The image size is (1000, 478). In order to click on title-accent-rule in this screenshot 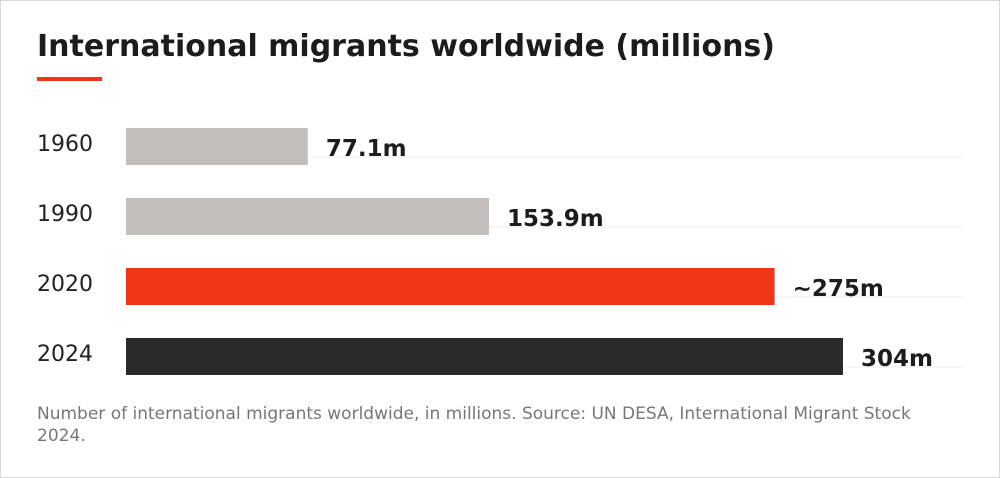, I will do `click(69, 79)`.